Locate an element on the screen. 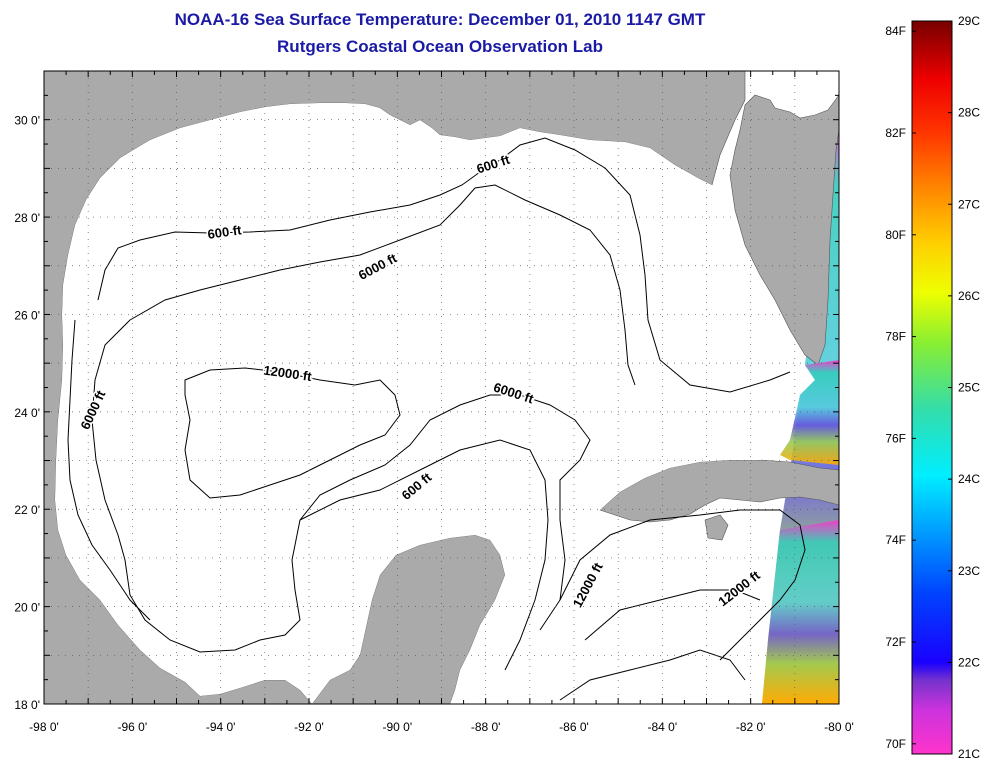 This screenshot has width=992, height=770. contour-6000ft-south is located at coordinates (652, 675).